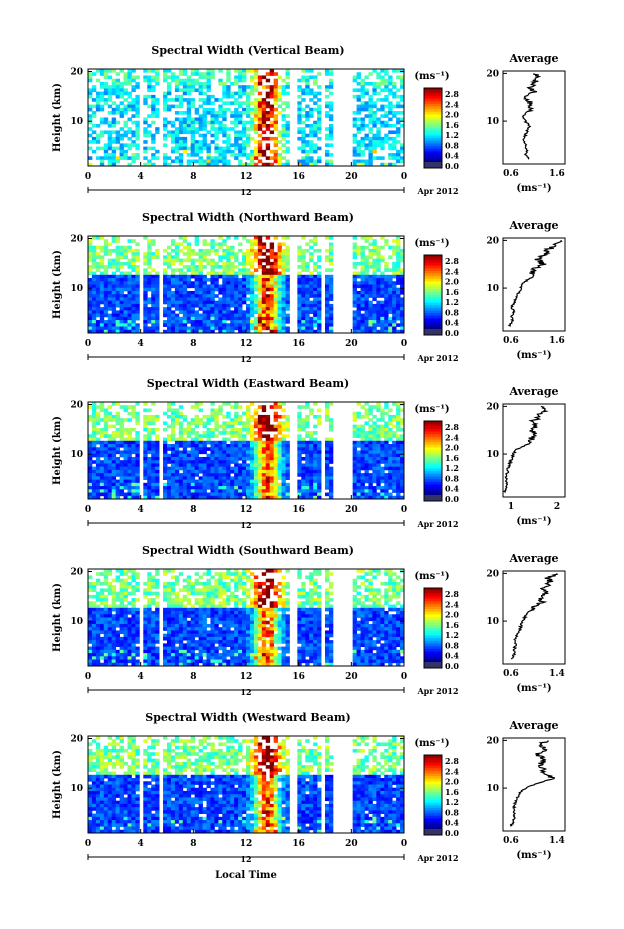 Image resolution: width=624 pixels, height=929 pixels. Describe the element at coordinates (437, 358) in the screenshot. I see `date-label: Apr 2012` at that location.